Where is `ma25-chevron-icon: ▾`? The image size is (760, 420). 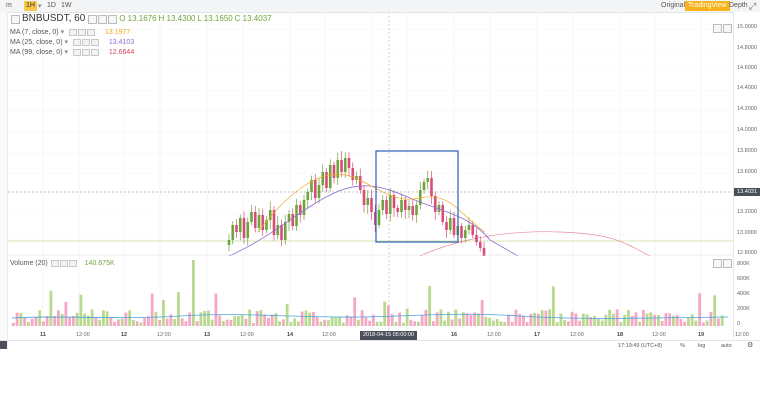
ma25-chevron-icon: ▾ is located at coordinates (66, 42).